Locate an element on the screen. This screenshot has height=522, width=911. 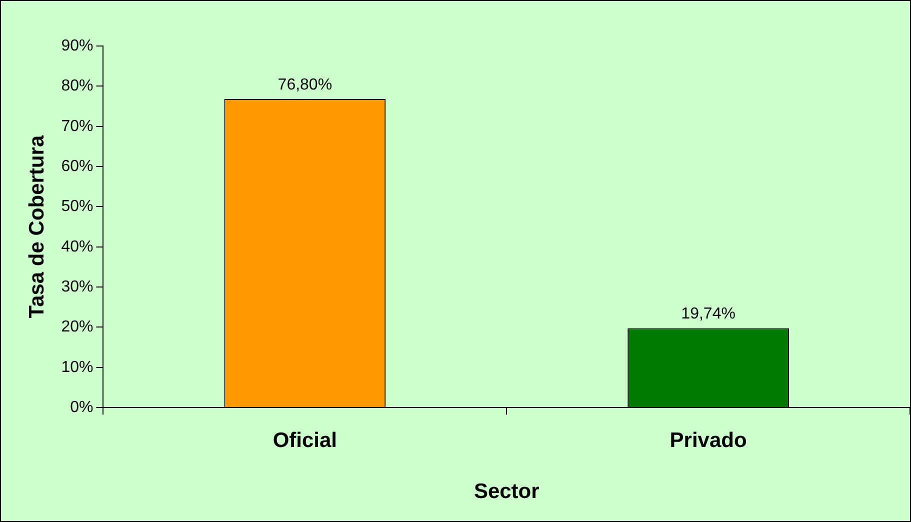
y-tick-label: 50% is located at coordinates (77, 207).